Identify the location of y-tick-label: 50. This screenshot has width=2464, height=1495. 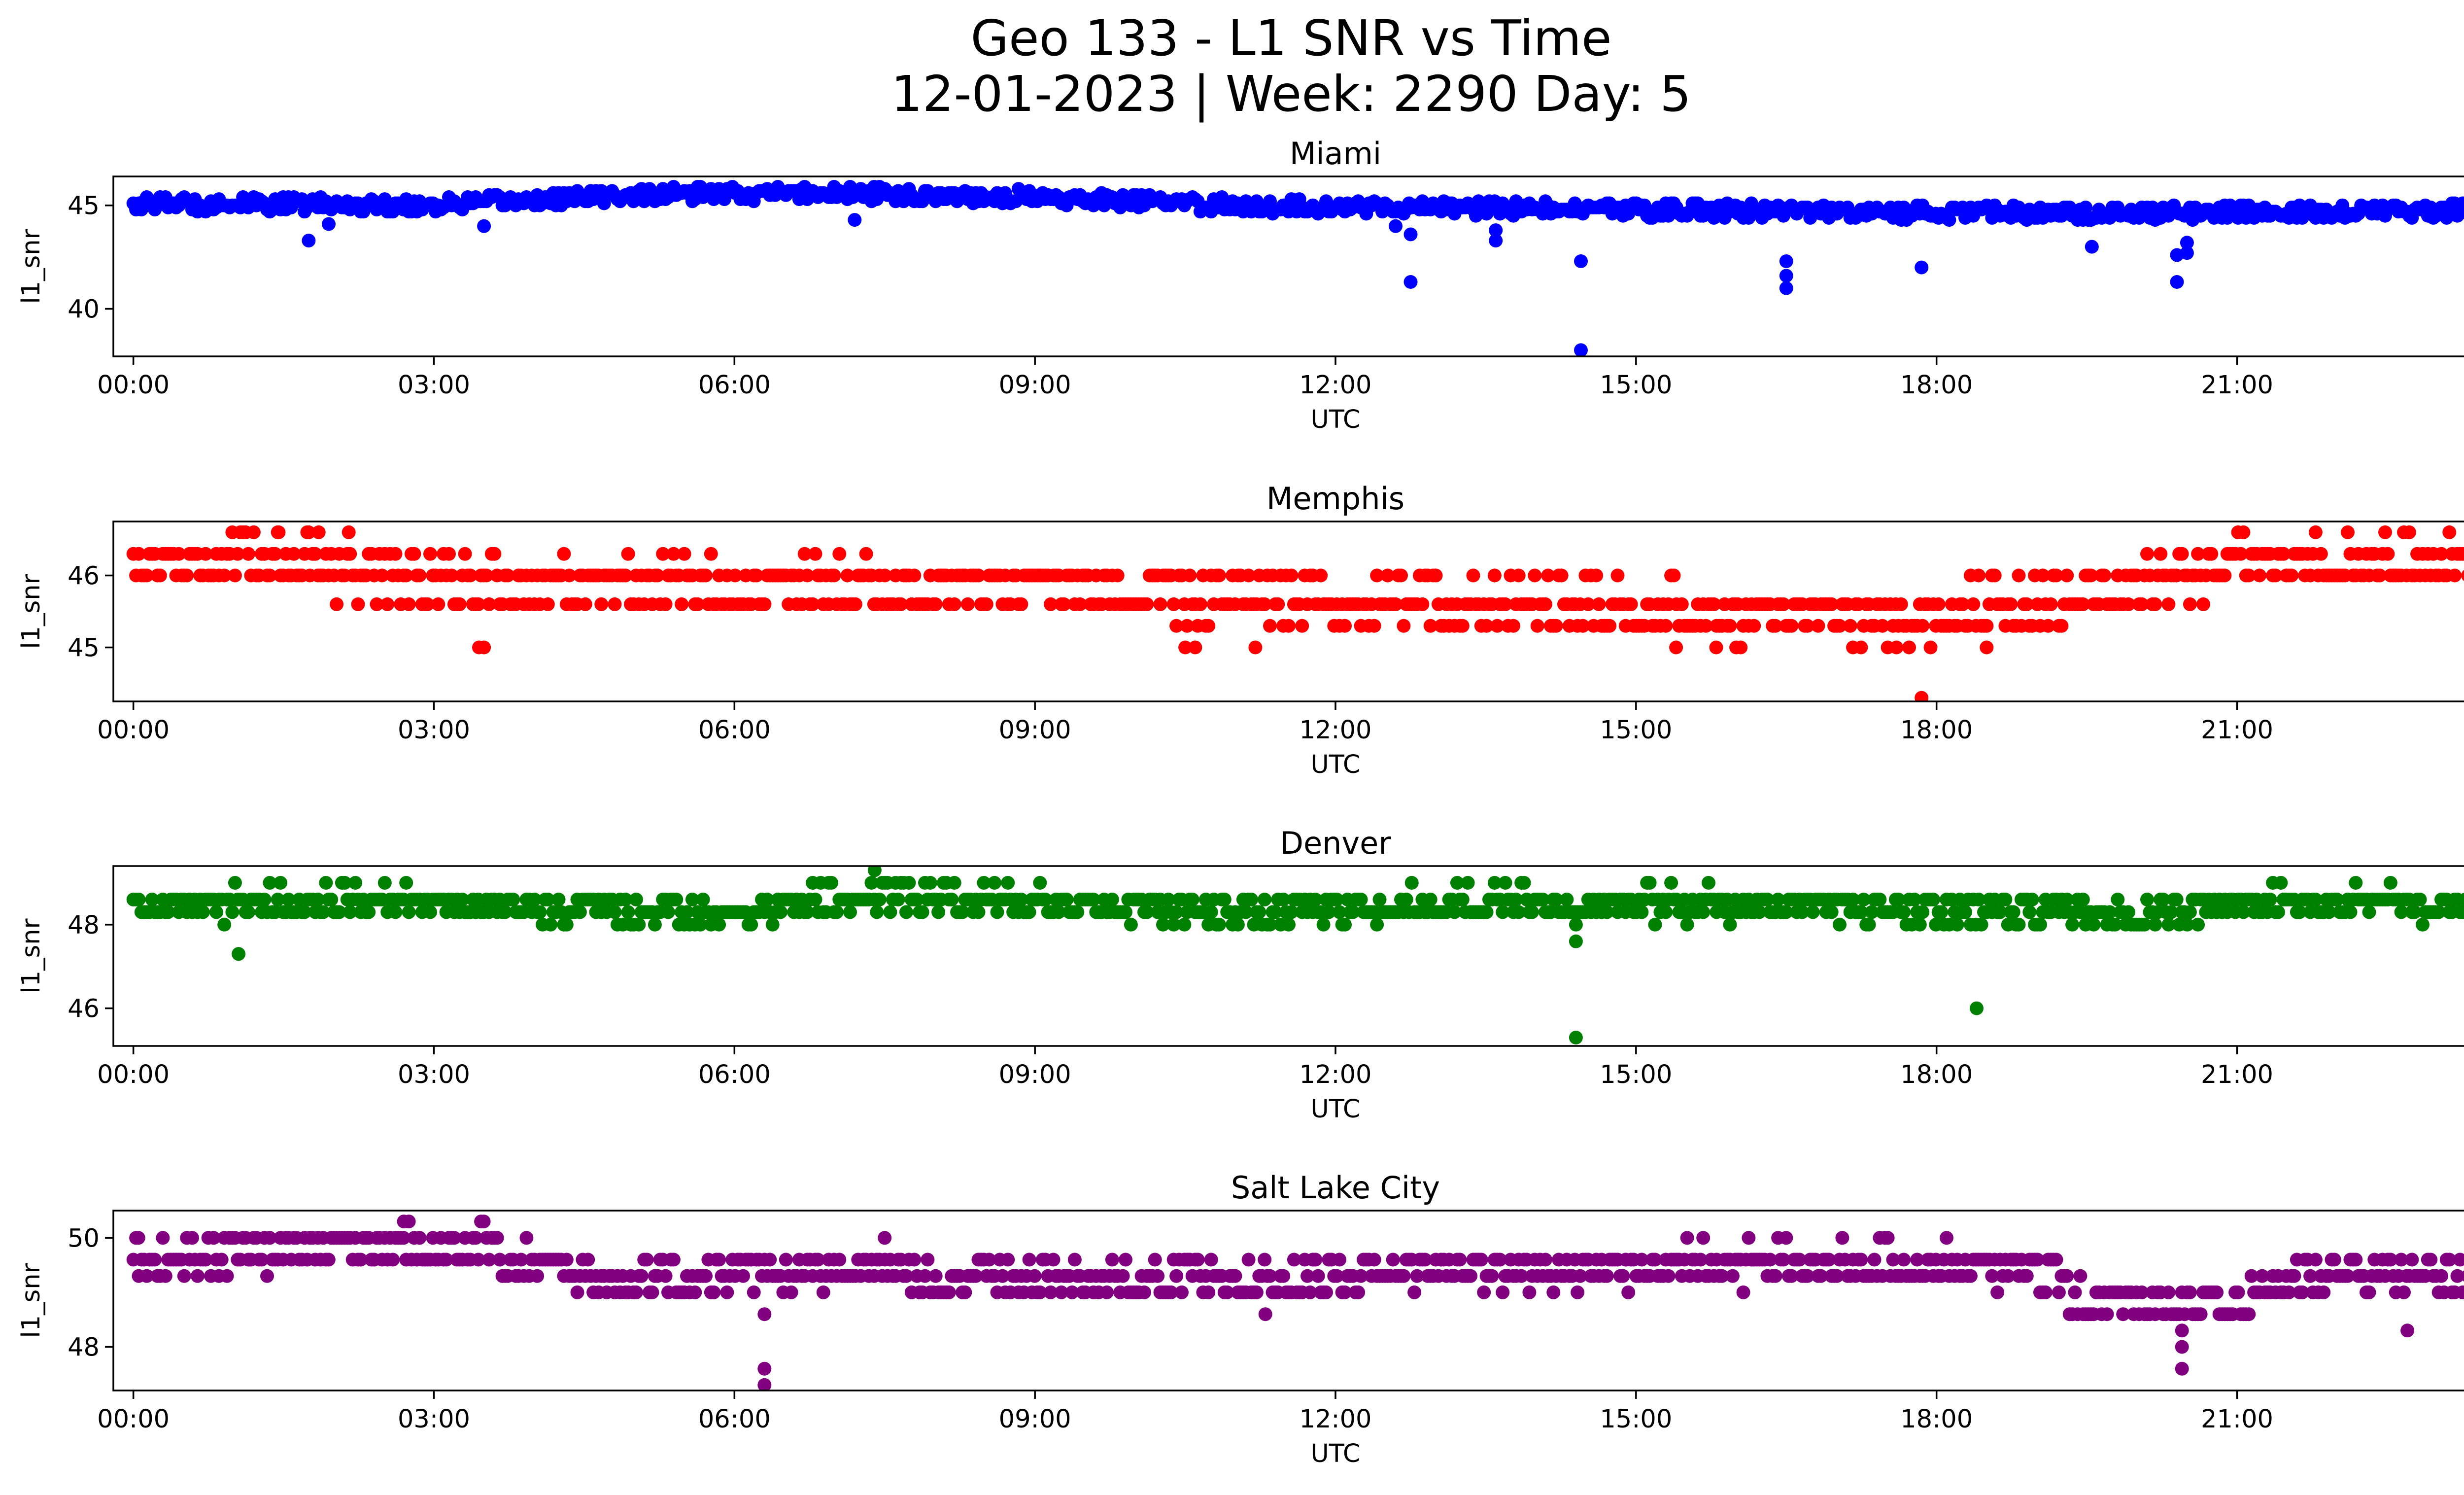
(84, 1238).